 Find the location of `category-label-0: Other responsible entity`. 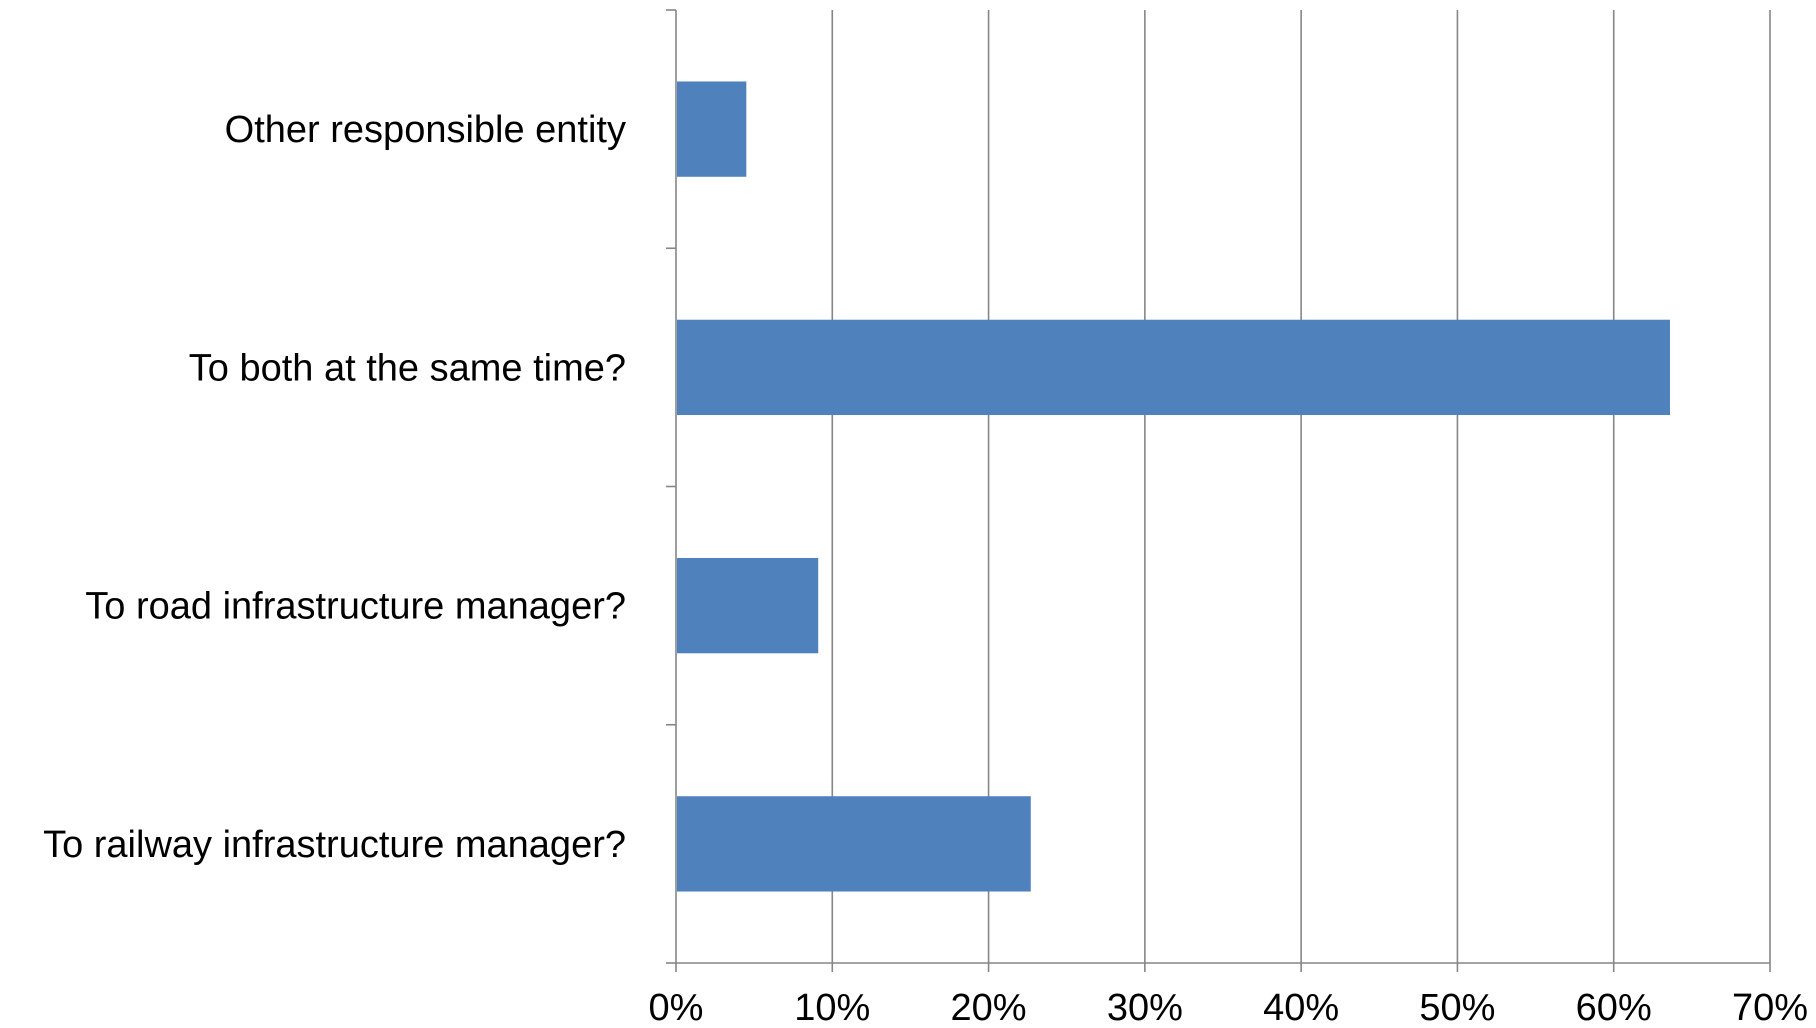

category-label-0: Other responsible entity is located at coordinates (425, 130).